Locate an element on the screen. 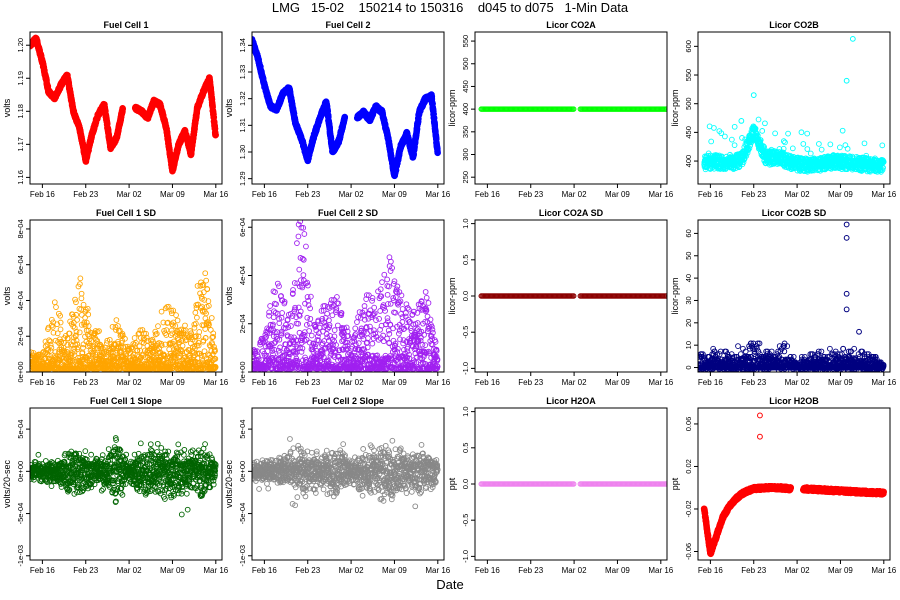 This screenshot has height=600, width=900. x-tick-label: Feb 23 is located at coordinates (85, 194).